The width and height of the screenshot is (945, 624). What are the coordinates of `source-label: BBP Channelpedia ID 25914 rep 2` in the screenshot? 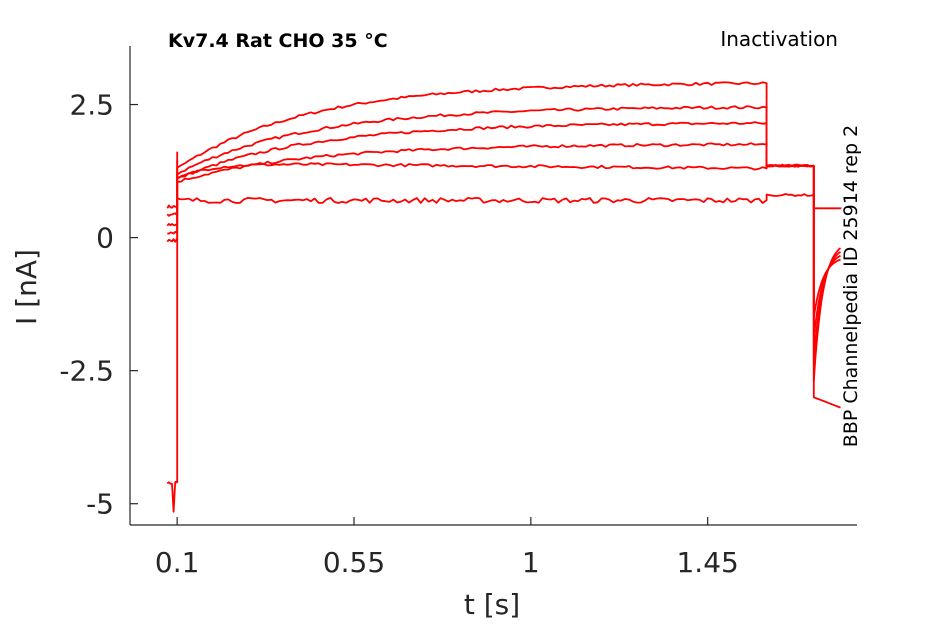 It's located at (851, 286).